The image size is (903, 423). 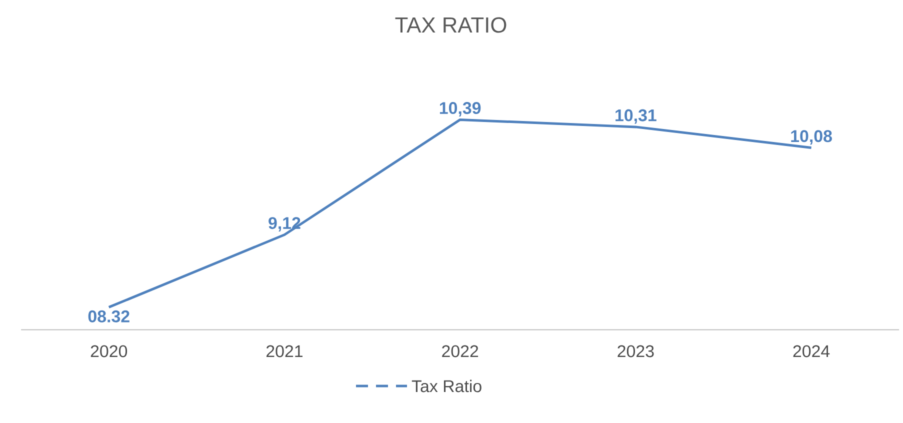 What do you see at coordinates (450, 25) in the screenshot?
I see `chart-title: TAX RATIO` at bounding box center [450, 25].